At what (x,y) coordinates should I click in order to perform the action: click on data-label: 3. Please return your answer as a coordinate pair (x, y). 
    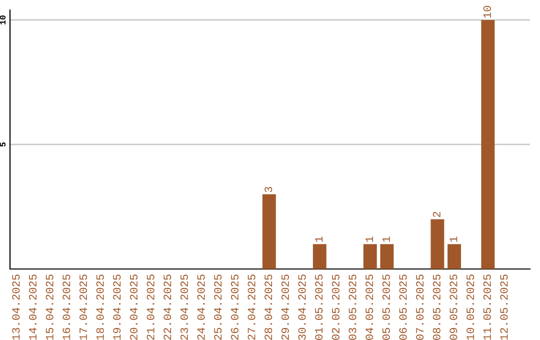
    Looking at the image, I should click on (268, 189).